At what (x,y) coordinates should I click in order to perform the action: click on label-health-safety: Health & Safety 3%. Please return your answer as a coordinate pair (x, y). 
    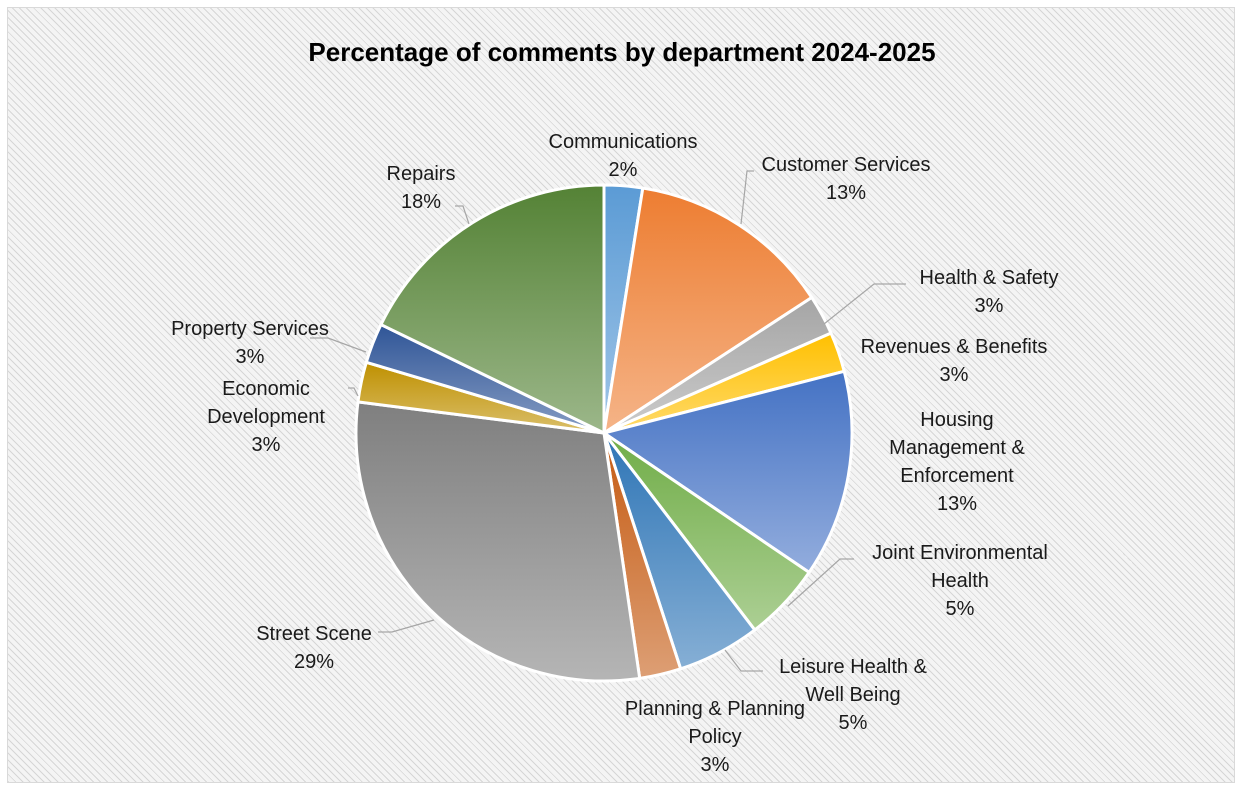
    Looking at the image, I should click on (989, 292).